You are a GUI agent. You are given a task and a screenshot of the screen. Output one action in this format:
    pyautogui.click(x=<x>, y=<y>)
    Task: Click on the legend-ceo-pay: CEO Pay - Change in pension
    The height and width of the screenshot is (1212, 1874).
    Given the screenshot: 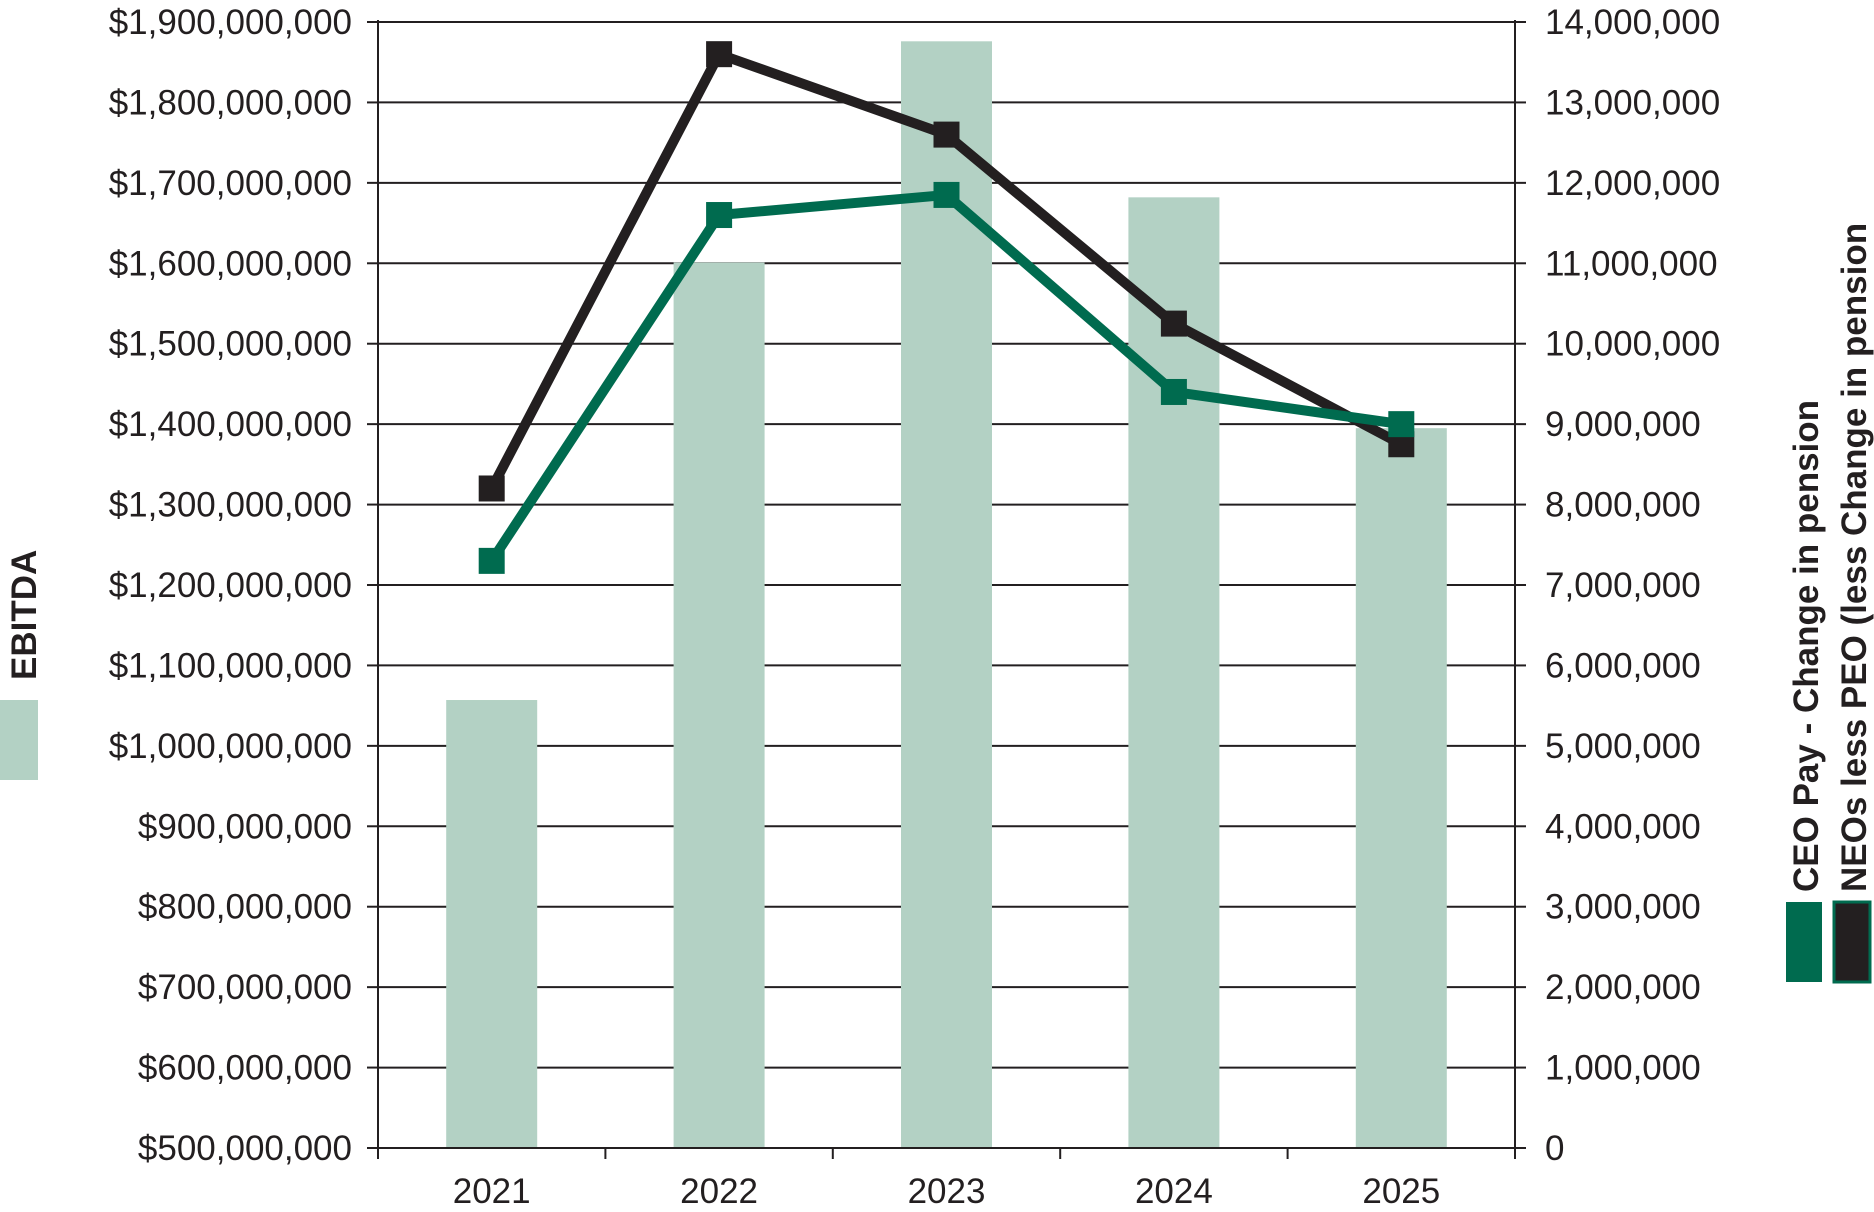 What is the action you would take?
    pyautogui.click(x=1806, y=691)
    